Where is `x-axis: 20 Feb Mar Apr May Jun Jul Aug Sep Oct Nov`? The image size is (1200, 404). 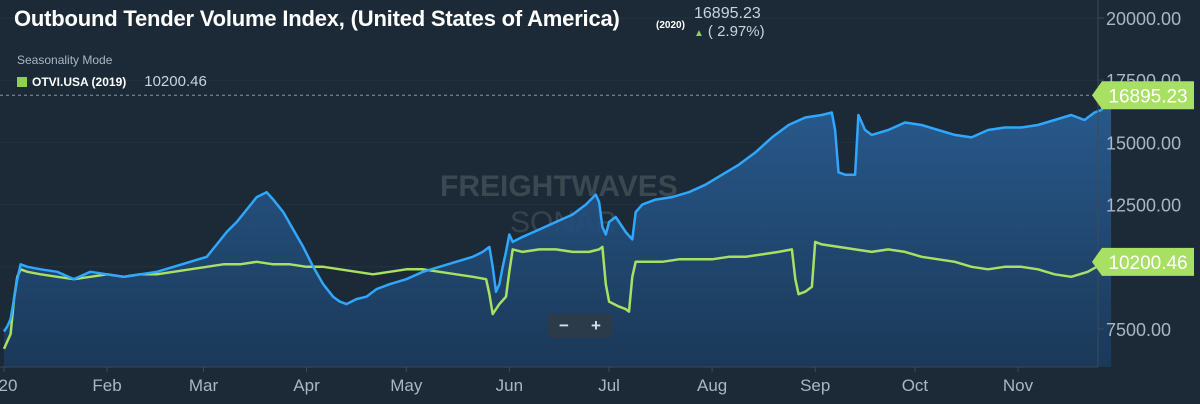
x-axis: 20 Feb Mar Apr May Jun Jul Aug Sep Oct Nov is located at coordinates (549, 380).